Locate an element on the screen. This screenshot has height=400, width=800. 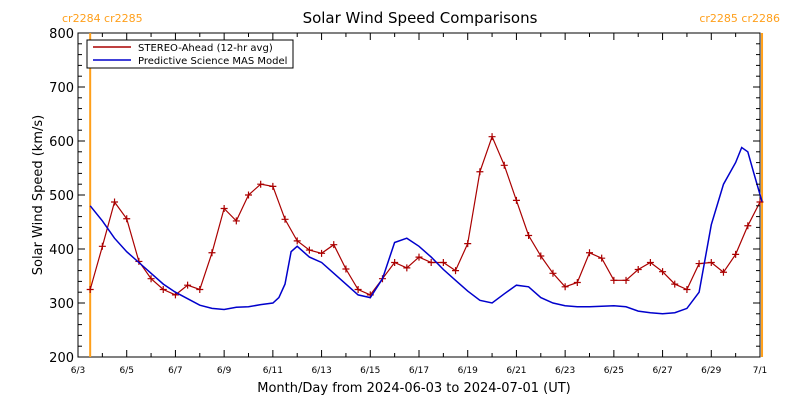
y-tick-label: 800 is located at coordinates (61, 34).